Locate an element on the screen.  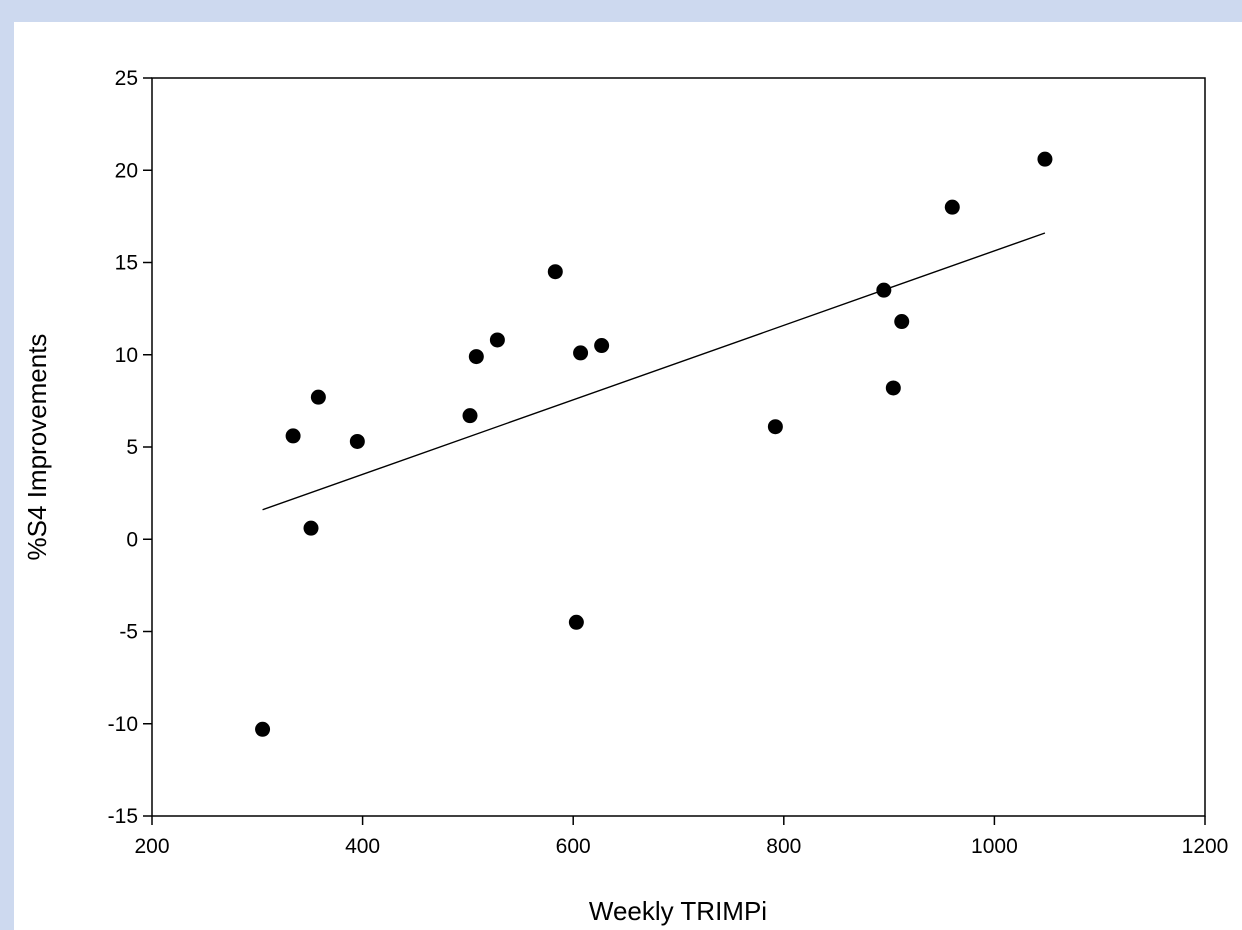
y-tick-label: -5 is located at coordinates (128, 632).